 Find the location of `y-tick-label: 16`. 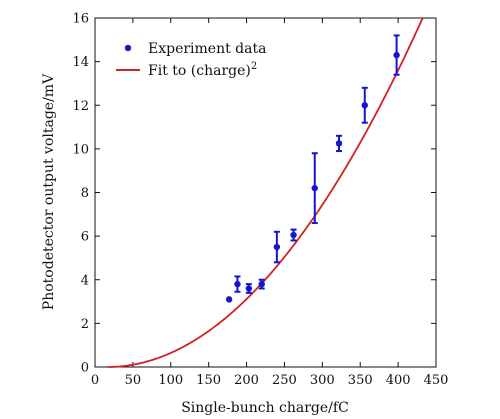

y-tick-label: 16 is located at coordinates (80, 19).